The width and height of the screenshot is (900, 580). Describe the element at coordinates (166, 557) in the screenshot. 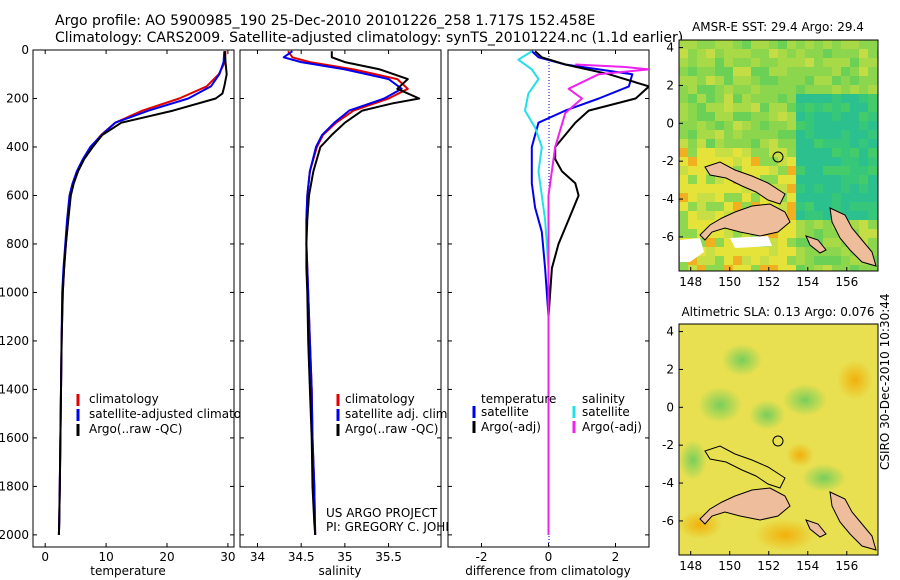

I see `x-tick-label: 20` at that location.